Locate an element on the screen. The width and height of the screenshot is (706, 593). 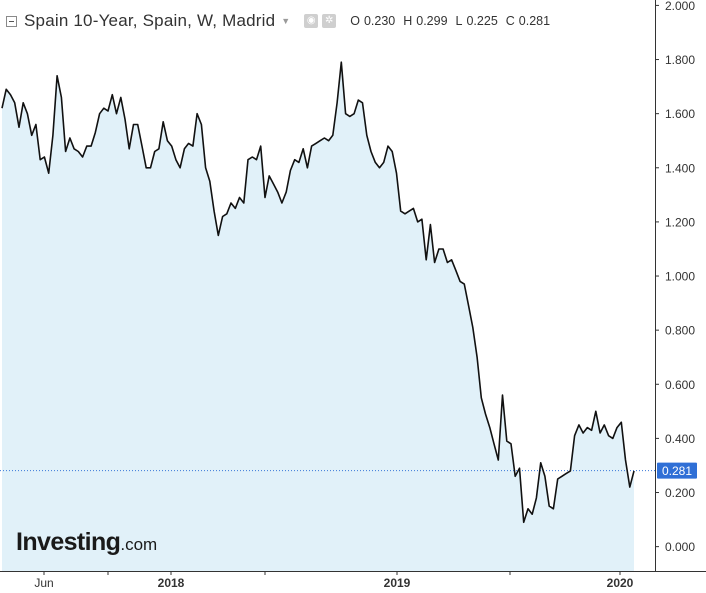
y-tick-label: 1.800 is located at coordinates (680, 60).